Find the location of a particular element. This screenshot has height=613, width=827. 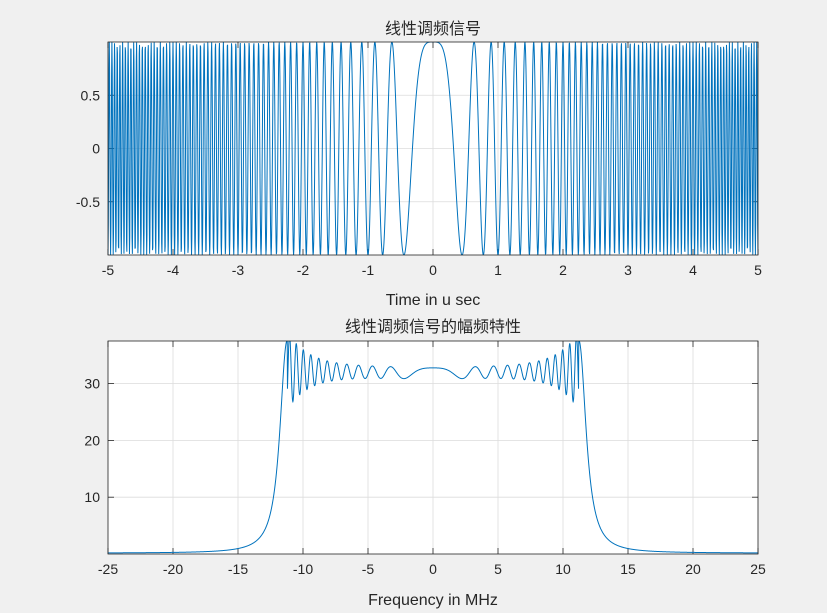

x-tick-label: -3 is located at coordinates (238, 270).